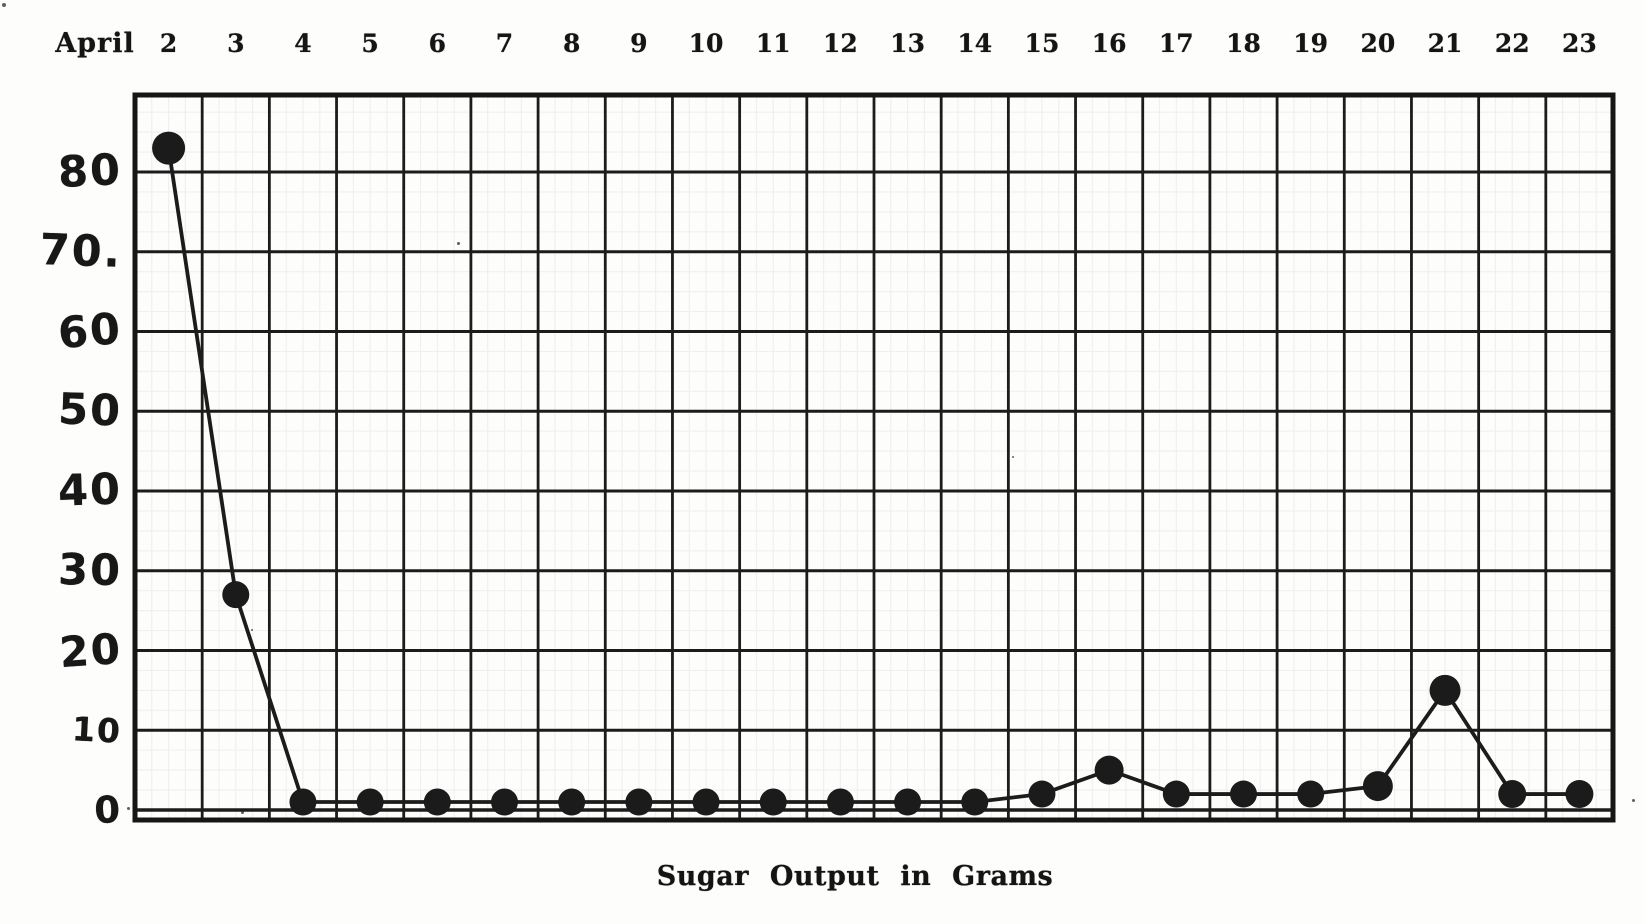 The height and width of the screenshot is (924, 1644). Describe the element at coordinates (773, 43) in the screenshot. I see `x-tick-label: 11` at that location.